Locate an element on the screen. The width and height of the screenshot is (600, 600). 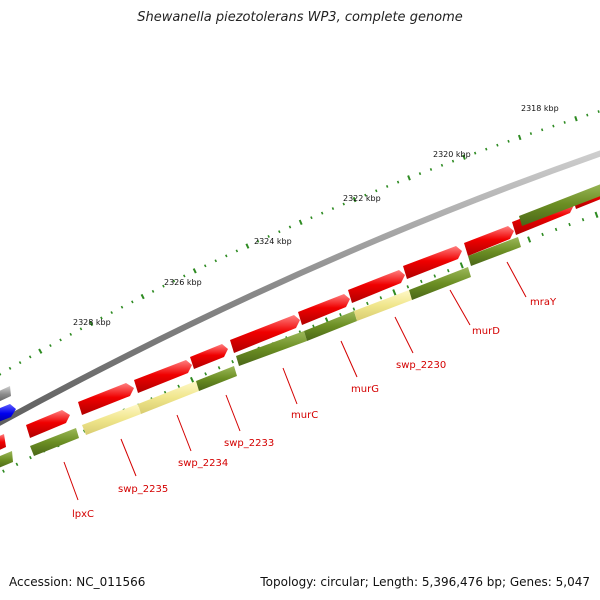
kbp-label-2328: 2328 kbp is located at coordinates (92, 322).